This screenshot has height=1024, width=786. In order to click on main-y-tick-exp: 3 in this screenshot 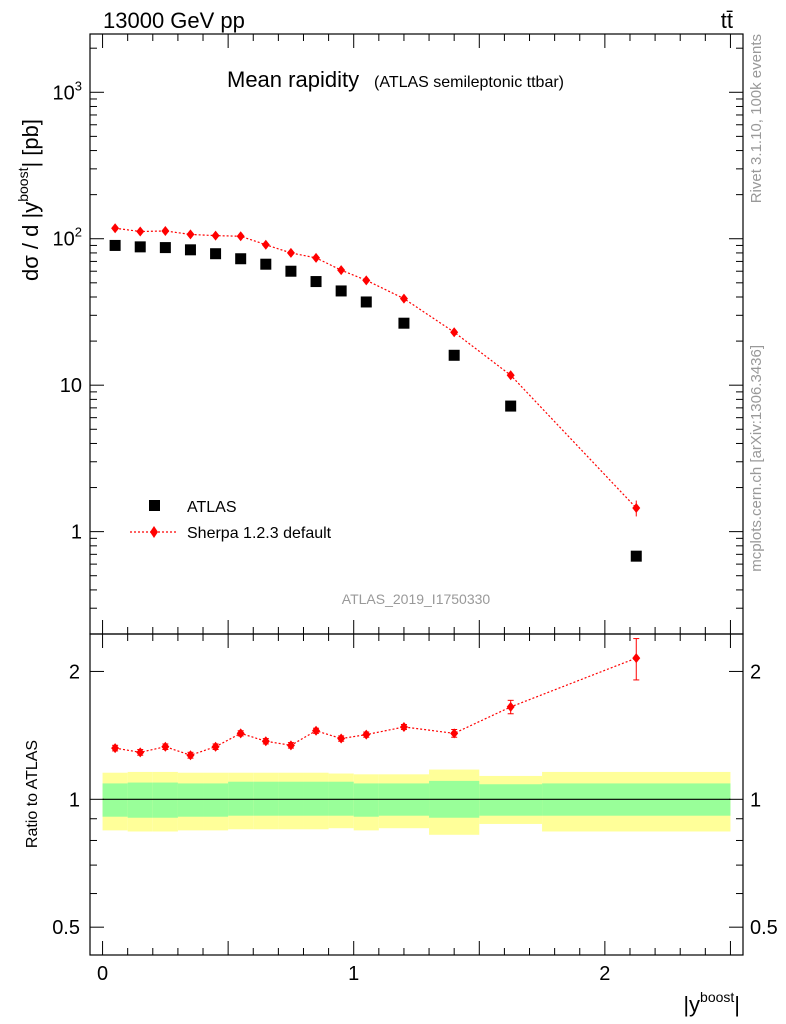, I will do `click(78, 85)`.